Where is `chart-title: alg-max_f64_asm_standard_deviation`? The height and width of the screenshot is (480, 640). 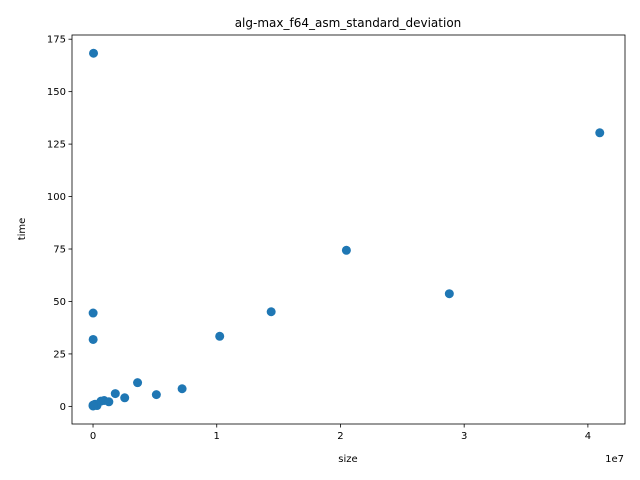
chart-title: alg-max_f64_asm_standard_deviation is located at coordinates (348, 23).